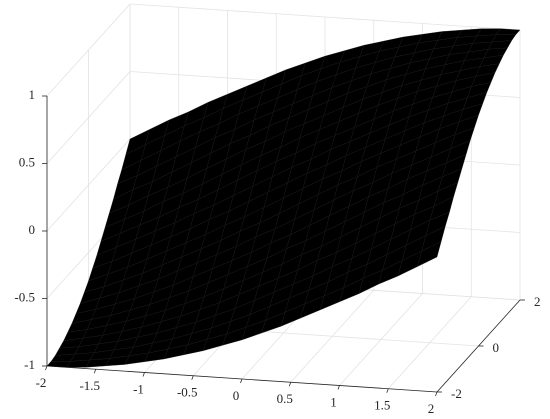 The width and height of the screenshot is (550, 419). I want to click on y-tick-label: -2, so click(456, 393).